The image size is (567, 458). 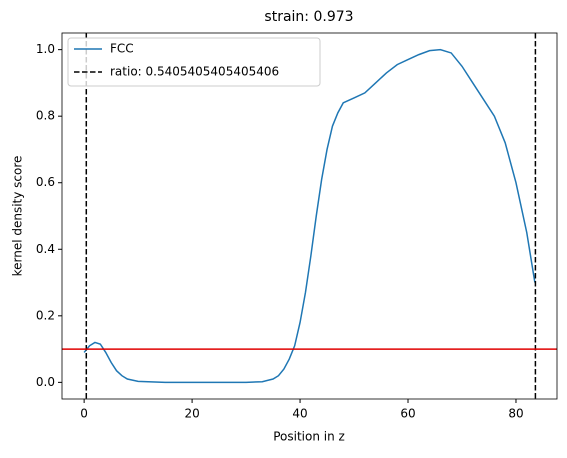 I want to click on x-tick-label: 0, so click(x=84, y=414).